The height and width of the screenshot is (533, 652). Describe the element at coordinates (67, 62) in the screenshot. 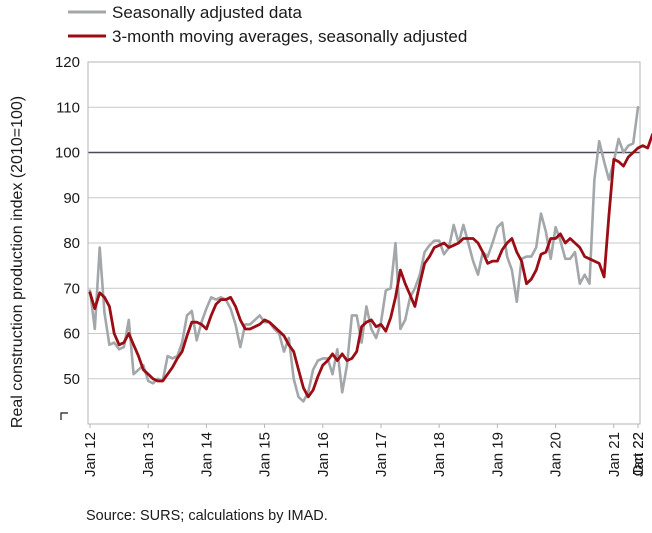

I see `y-tick-label: 120` at that location.